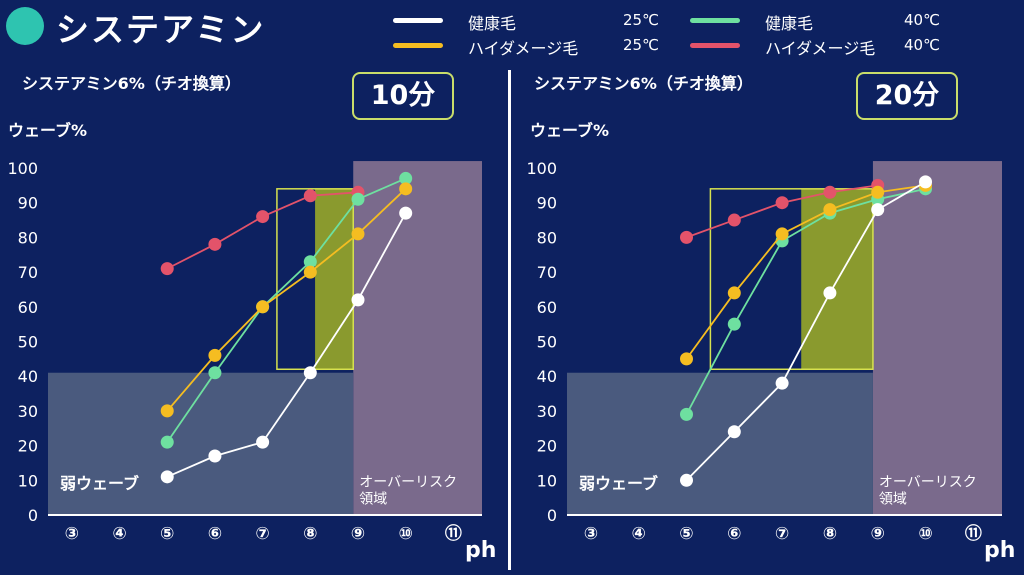 The height and width of the screenshot is (575, 1024). What do you see at coordinates (403, 96) in the screenshot?
I see `time-badge: 10分` at bounding box center [403, 96].